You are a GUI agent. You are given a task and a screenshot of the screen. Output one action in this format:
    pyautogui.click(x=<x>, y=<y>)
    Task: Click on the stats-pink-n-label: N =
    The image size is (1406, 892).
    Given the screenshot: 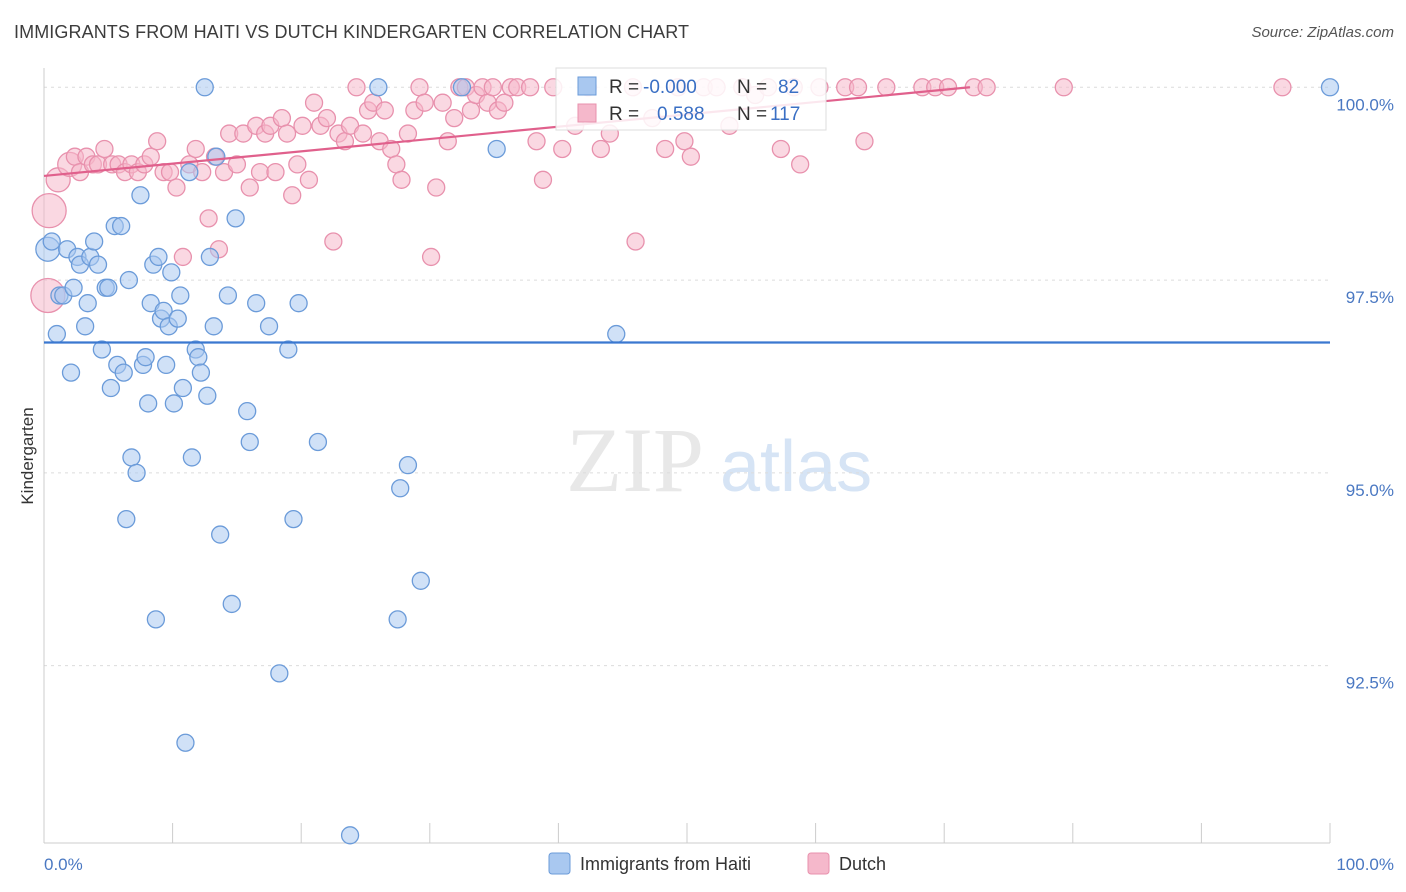 What is the action you would take?
    pyautogui.click(x=752, y=114)
    